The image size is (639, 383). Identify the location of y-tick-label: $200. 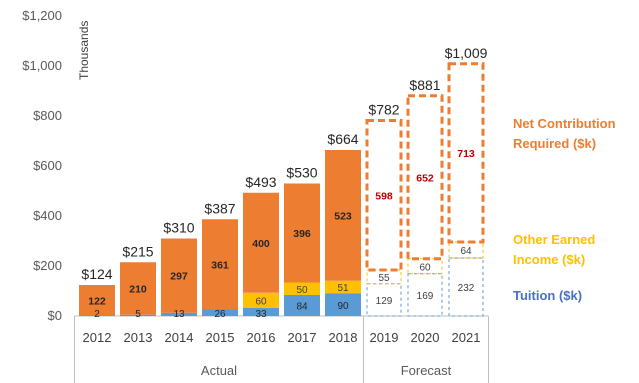
(47, 265).